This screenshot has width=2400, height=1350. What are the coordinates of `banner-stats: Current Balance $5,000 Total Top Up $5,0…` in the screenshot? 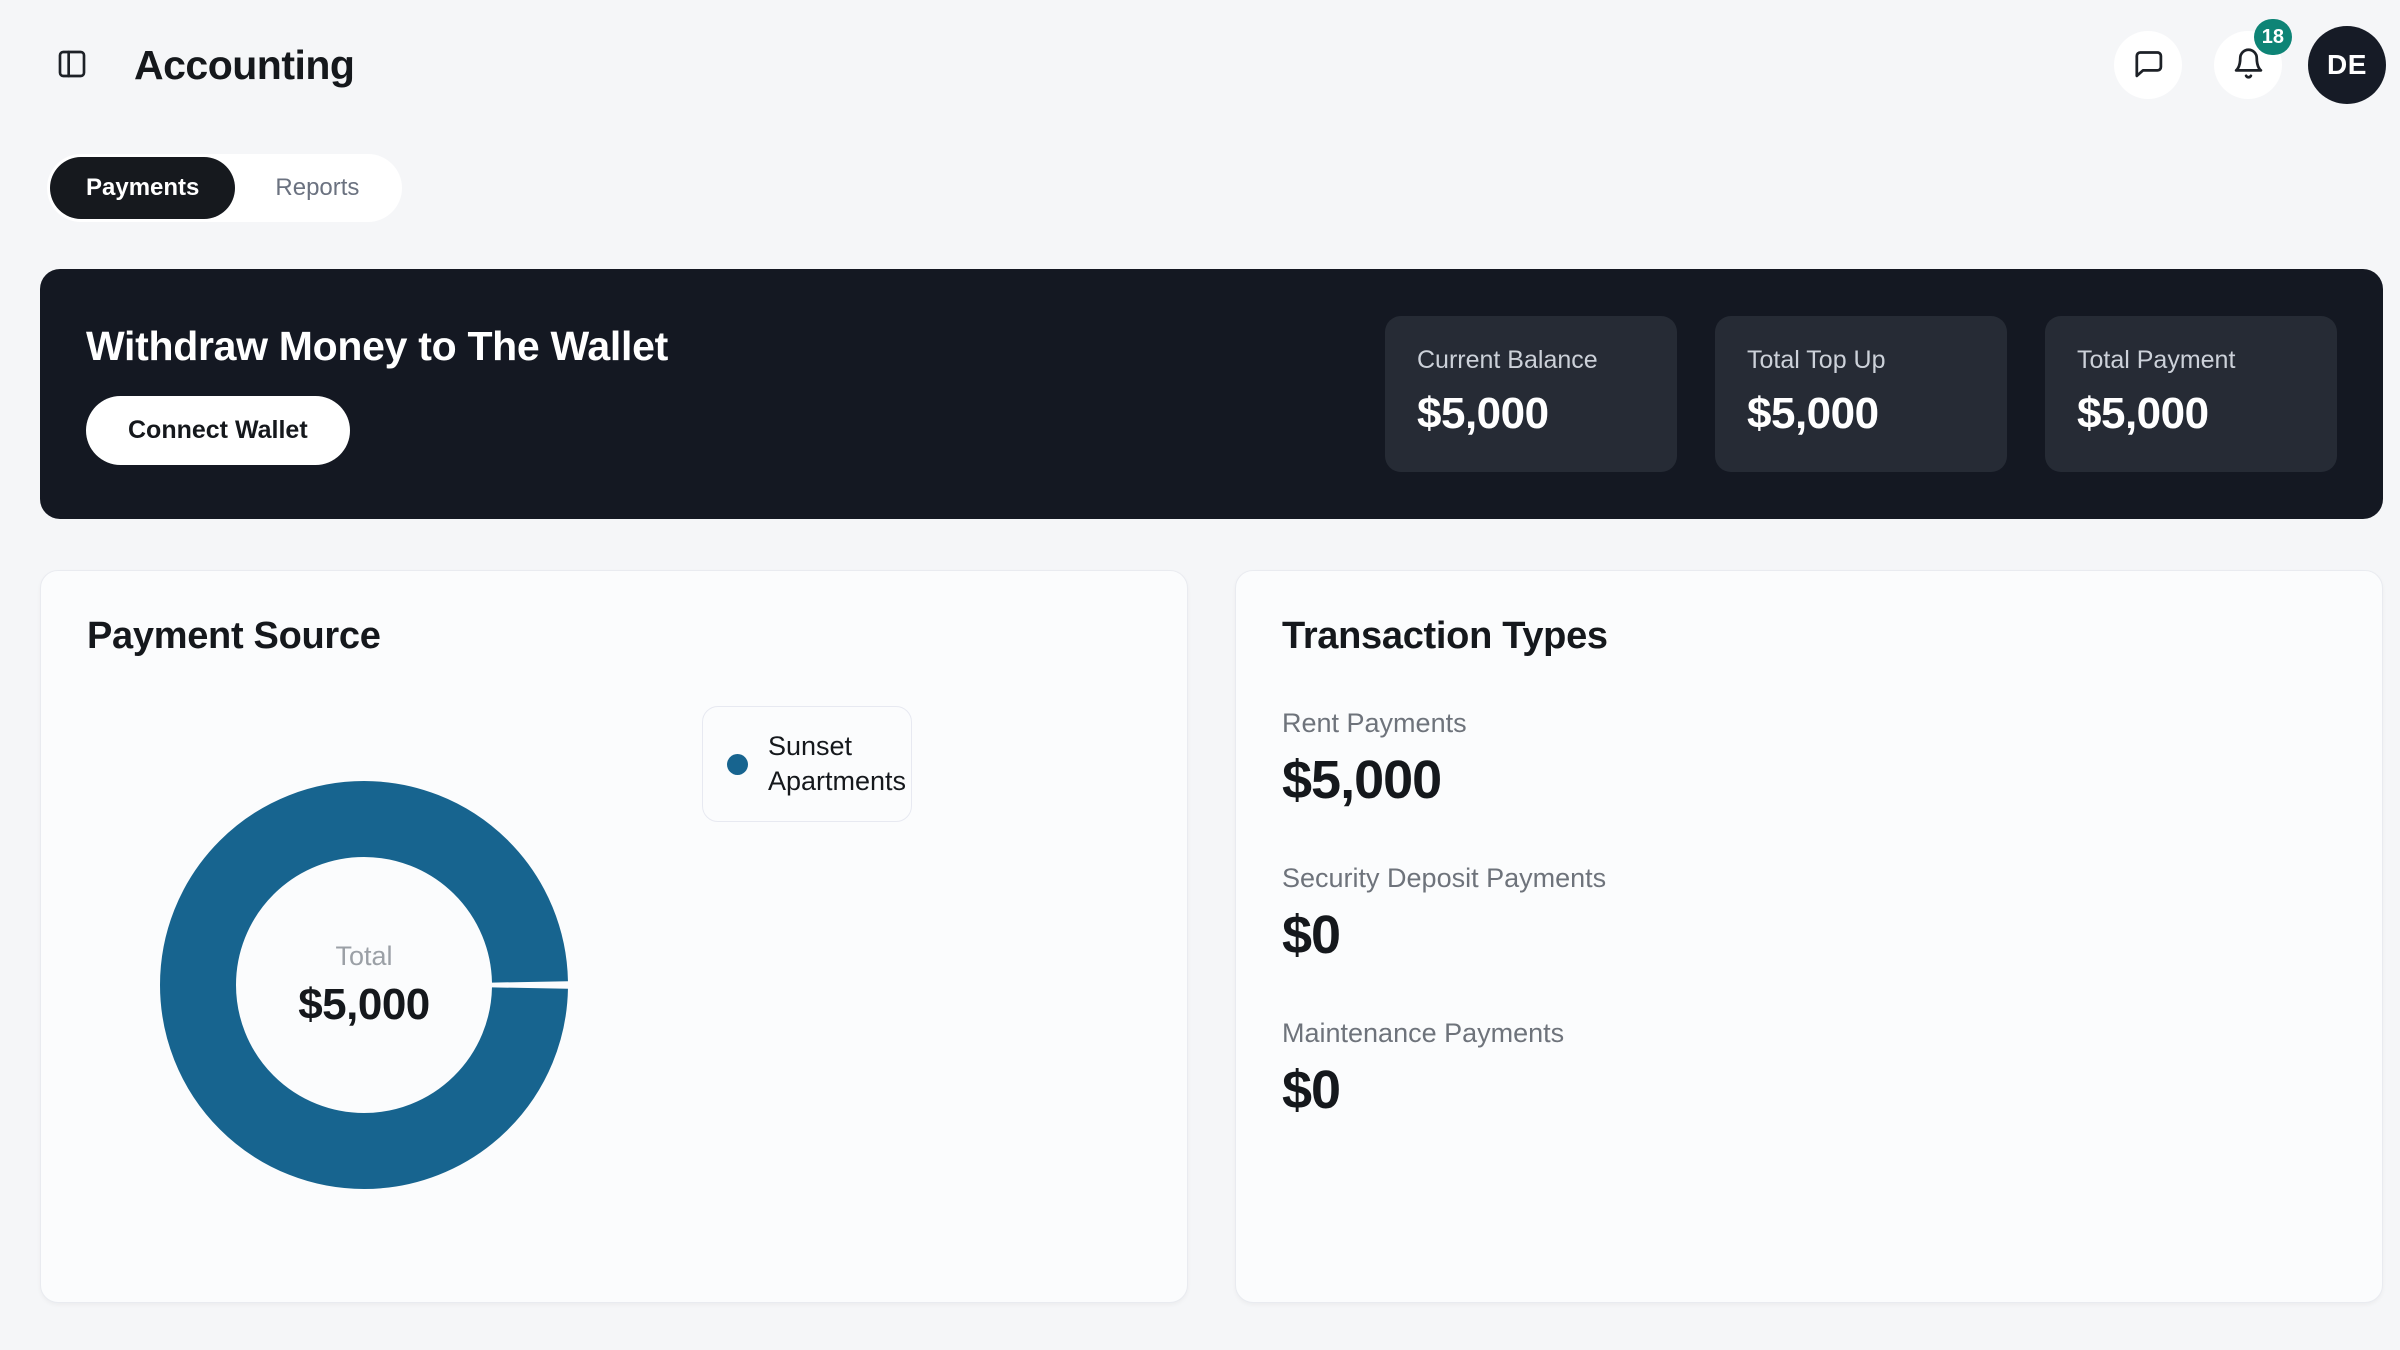 It's located at (1861, 394).